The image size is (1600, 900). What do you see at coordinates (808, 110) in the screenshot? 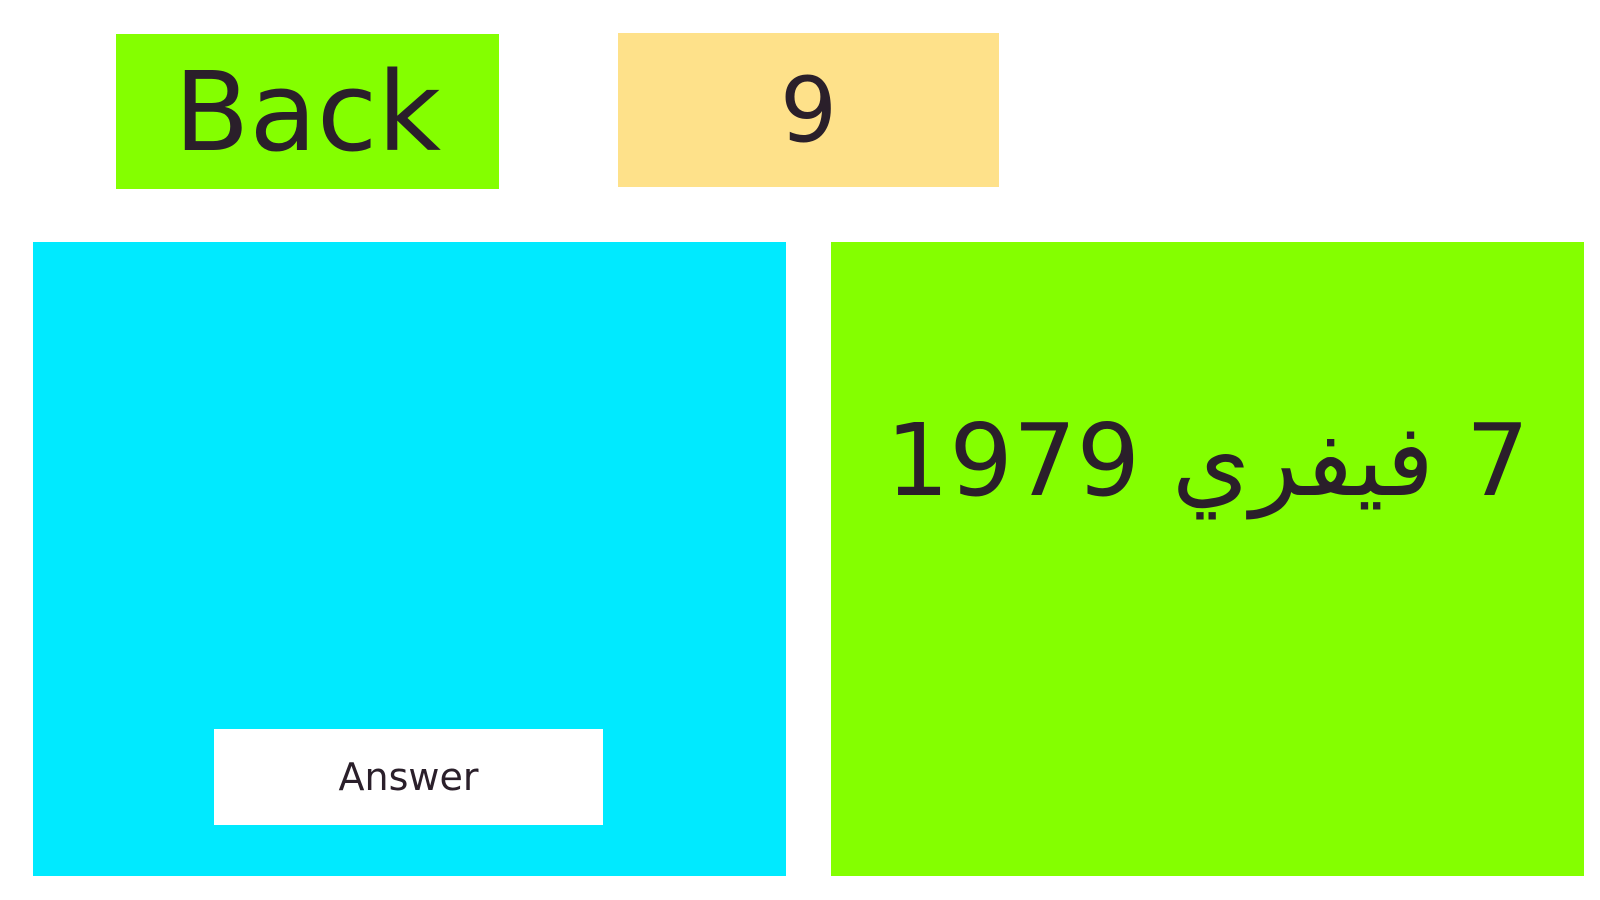
I see `counter-display: 9` at bounding box center [808, 110].